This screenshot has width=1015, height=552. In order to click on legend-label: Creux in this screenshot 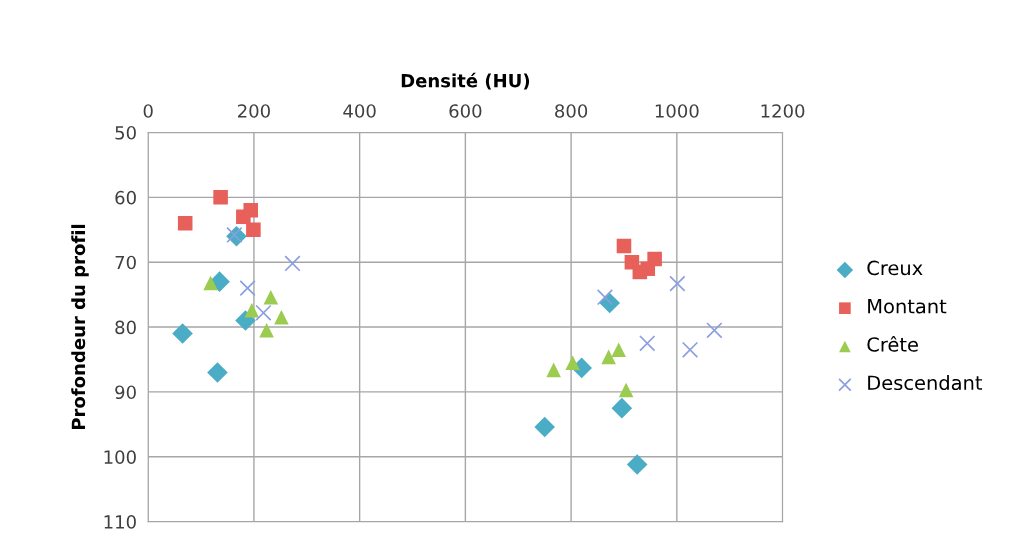, I will do `click(895, 268)`.